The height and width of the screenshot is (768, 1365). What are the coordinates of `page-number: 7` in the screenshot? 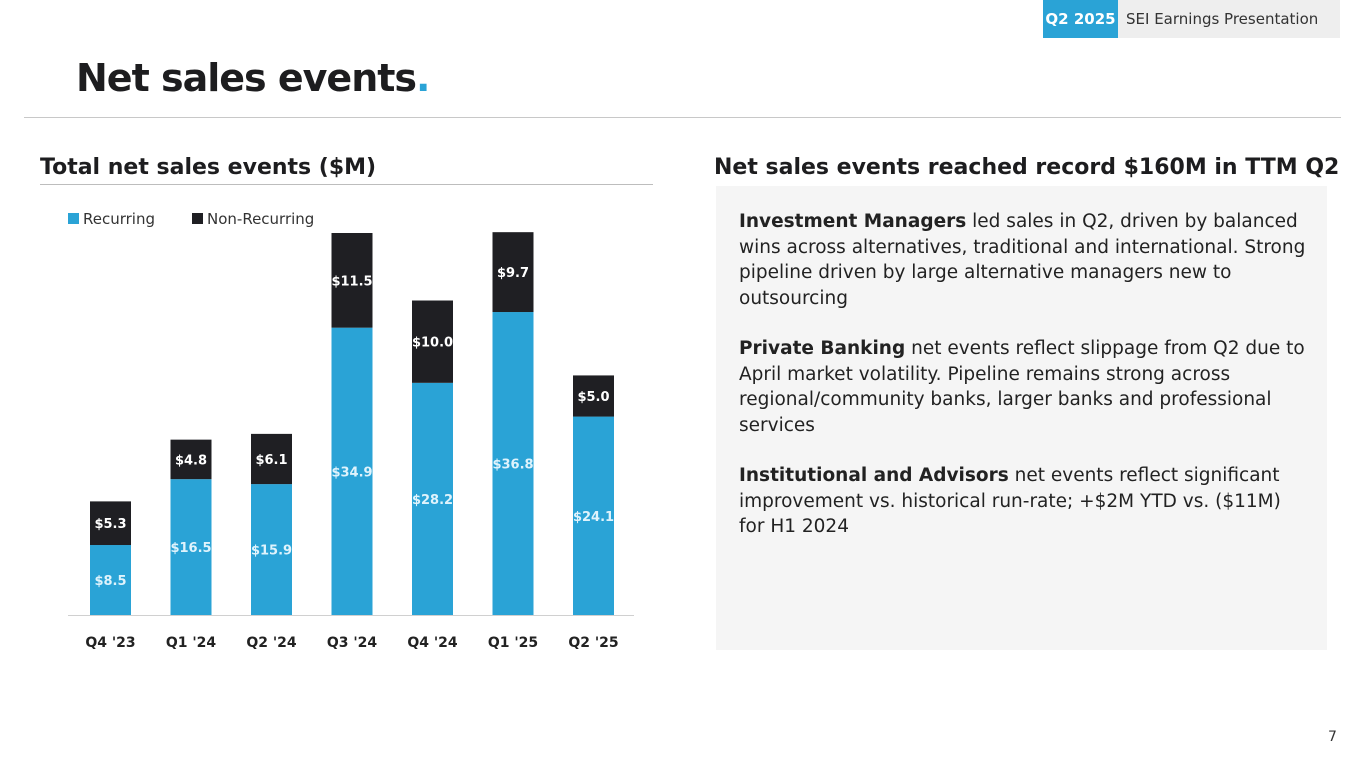 It's located at (1332, 737).